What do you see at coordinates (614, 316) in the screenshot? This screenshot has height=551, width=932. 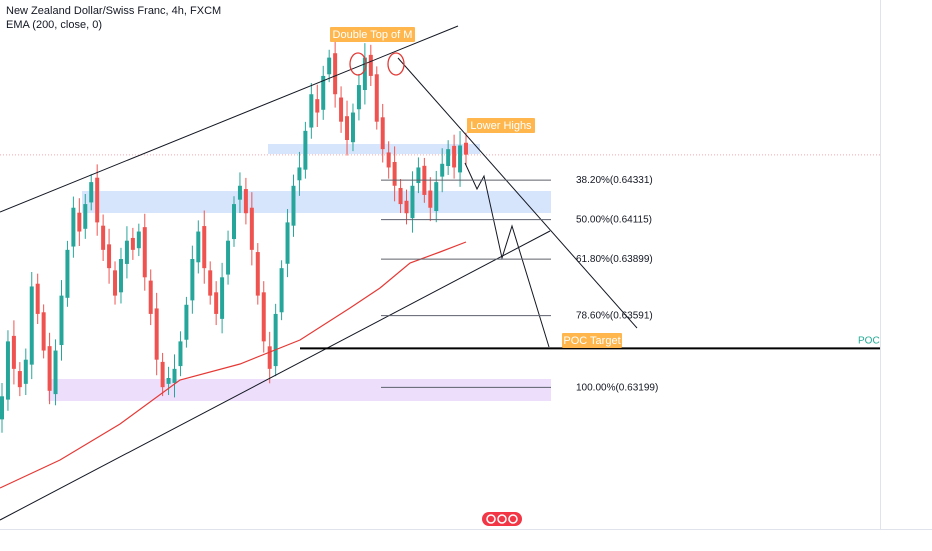 I see `fib-level-label: 78.60%(0.63591)` at bounding box center [614, 316].